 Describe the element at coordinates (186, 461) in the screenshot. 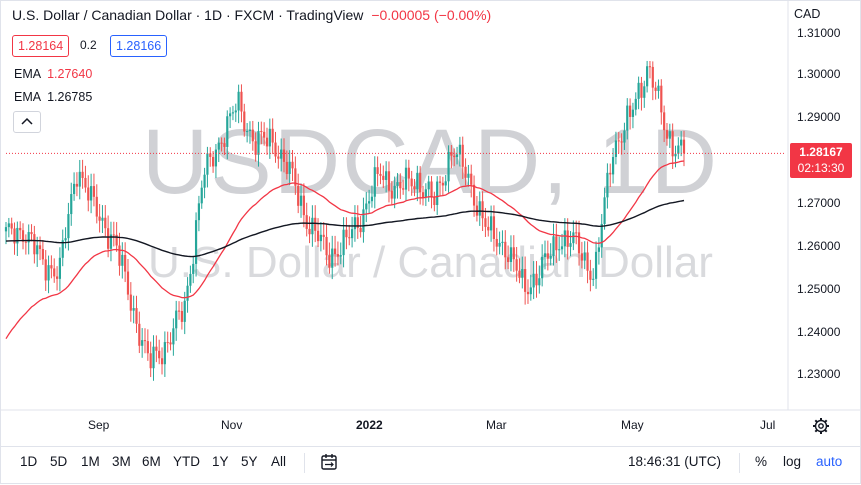

I see `range-ytd-button: YTD` at that location.